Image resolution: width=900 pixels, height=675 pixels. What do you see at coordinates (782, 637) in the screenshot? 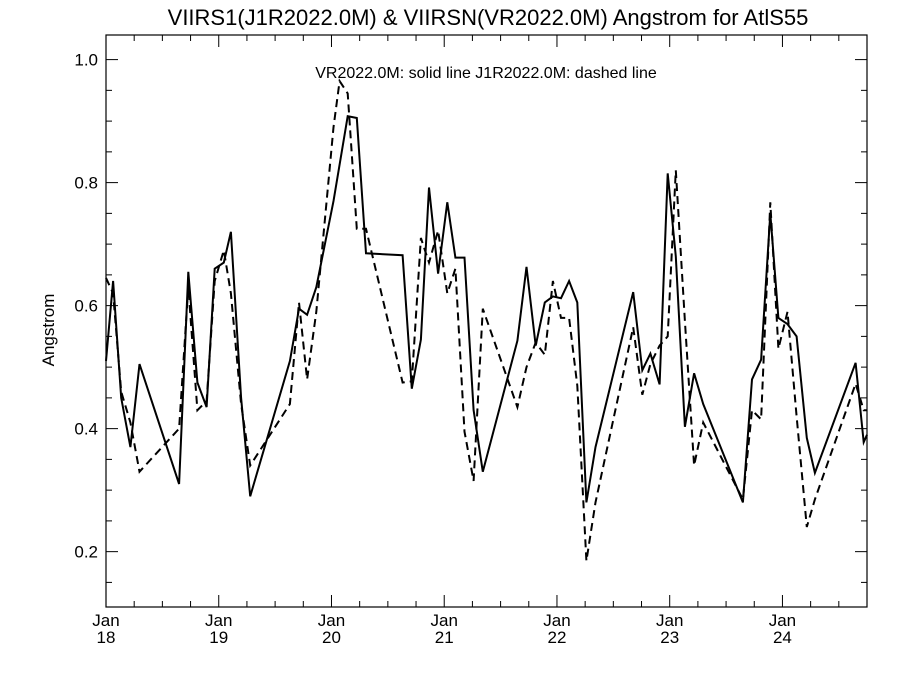
I see `x-tick-label-year: 24` at bounding box center [782, 637].